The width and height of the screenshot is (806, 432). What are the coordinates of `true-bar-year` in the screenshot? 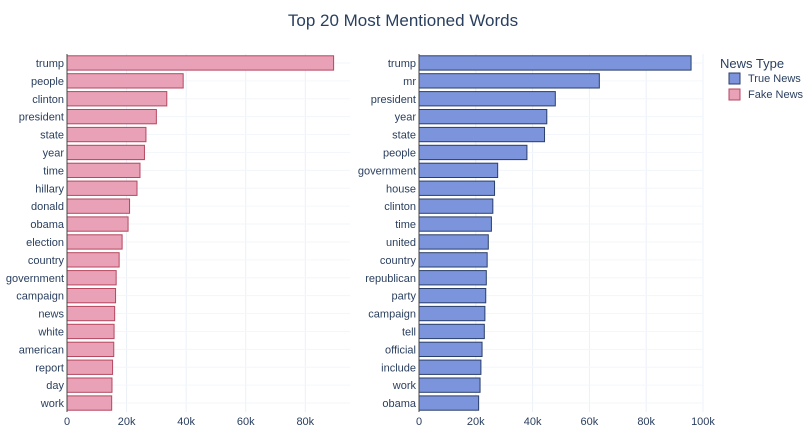 It's located at (483, 116).